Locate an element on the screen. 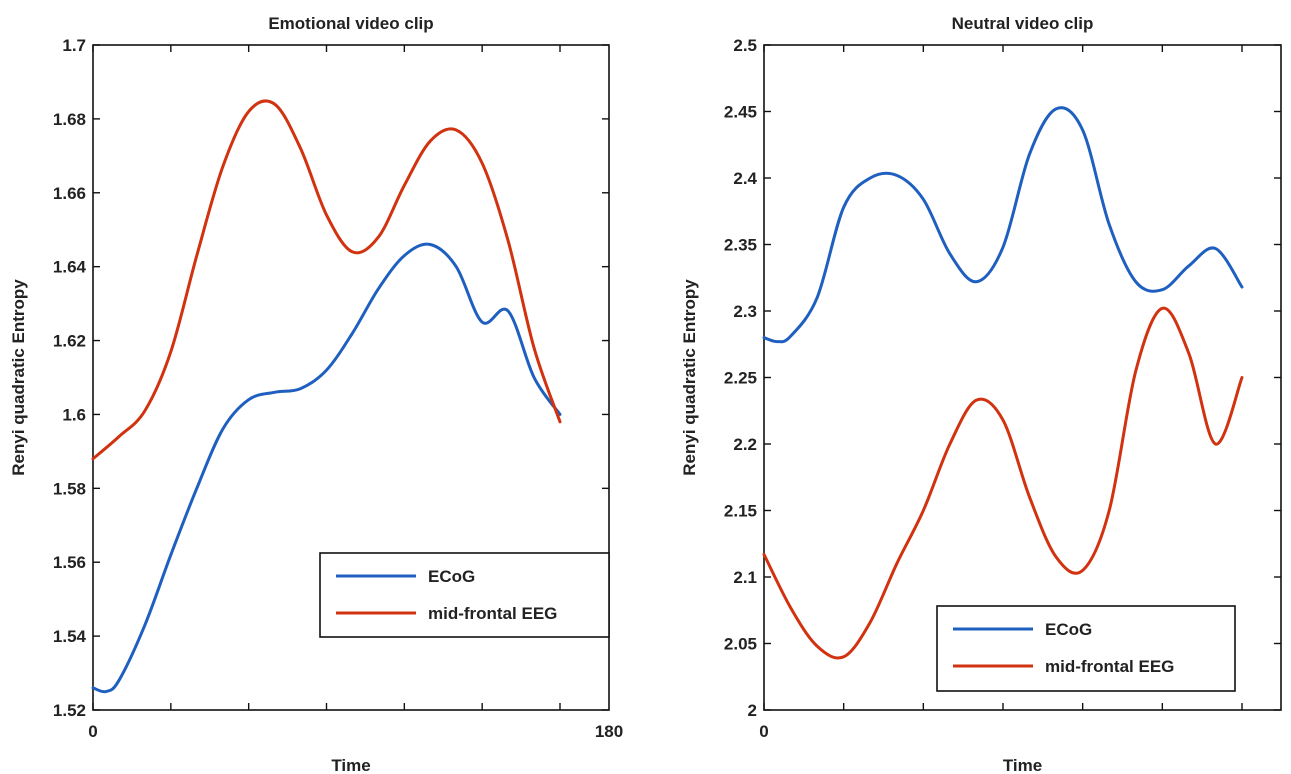 This screenshot has width=1291, height=774. neutral-legend-label-mid-frontal-eeg: mid-frontal EEG is located at coordinates (1109, 666).